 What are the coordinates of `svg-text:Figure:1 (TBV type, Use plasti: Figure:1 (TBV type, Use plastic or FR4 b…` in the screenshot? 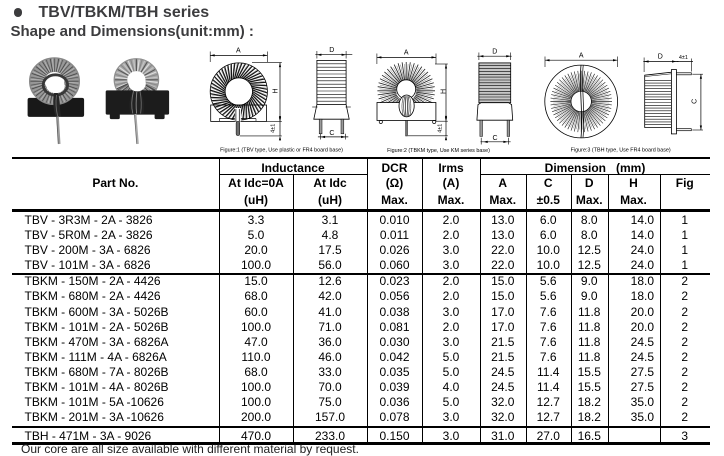 It's located at (281, 150).